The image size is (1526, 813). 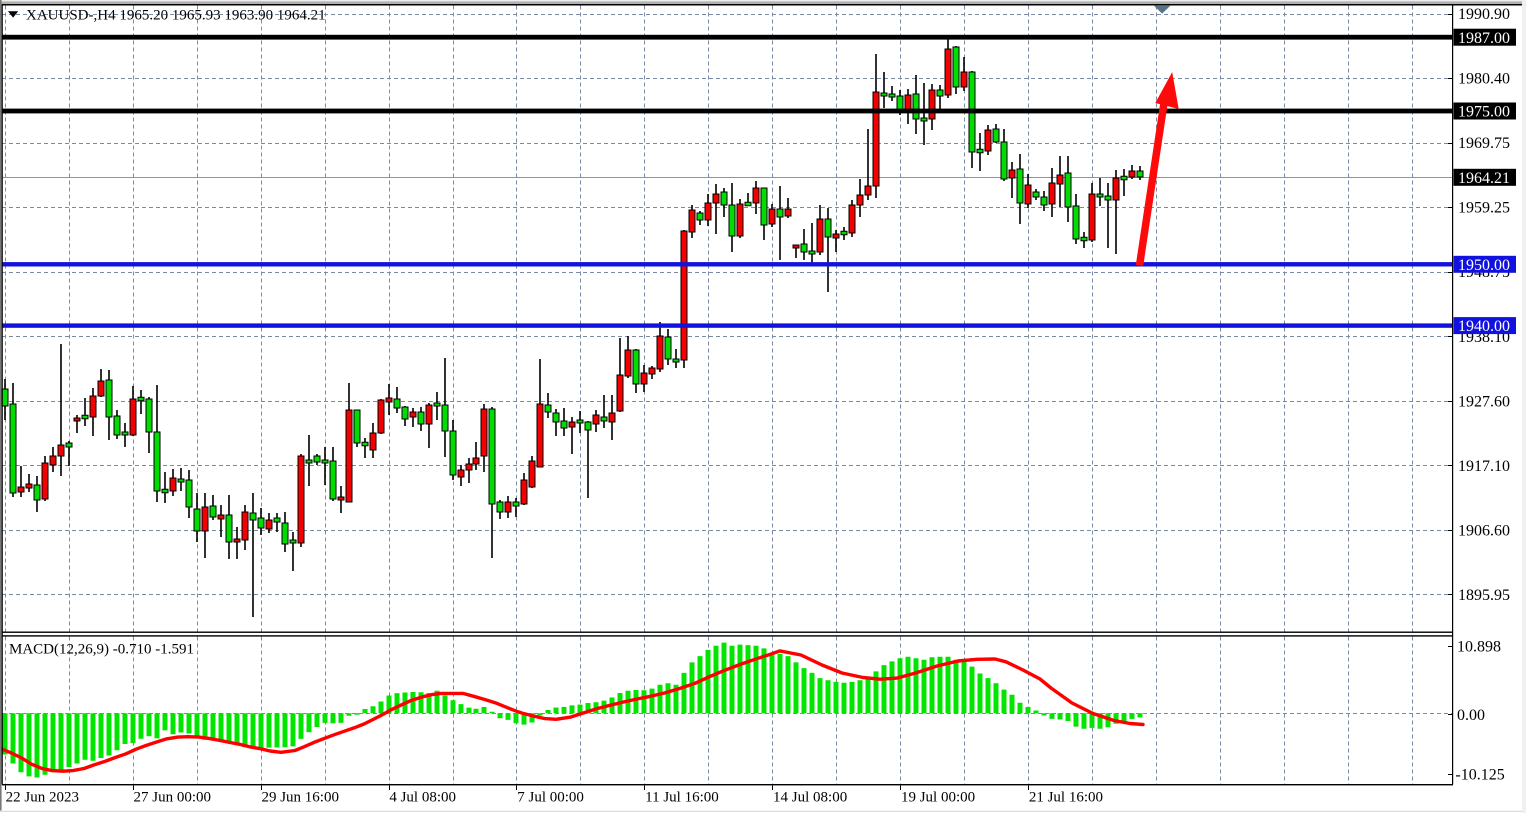 I want to click on svg-text: 1987.00, so click(x=1484, y=38).